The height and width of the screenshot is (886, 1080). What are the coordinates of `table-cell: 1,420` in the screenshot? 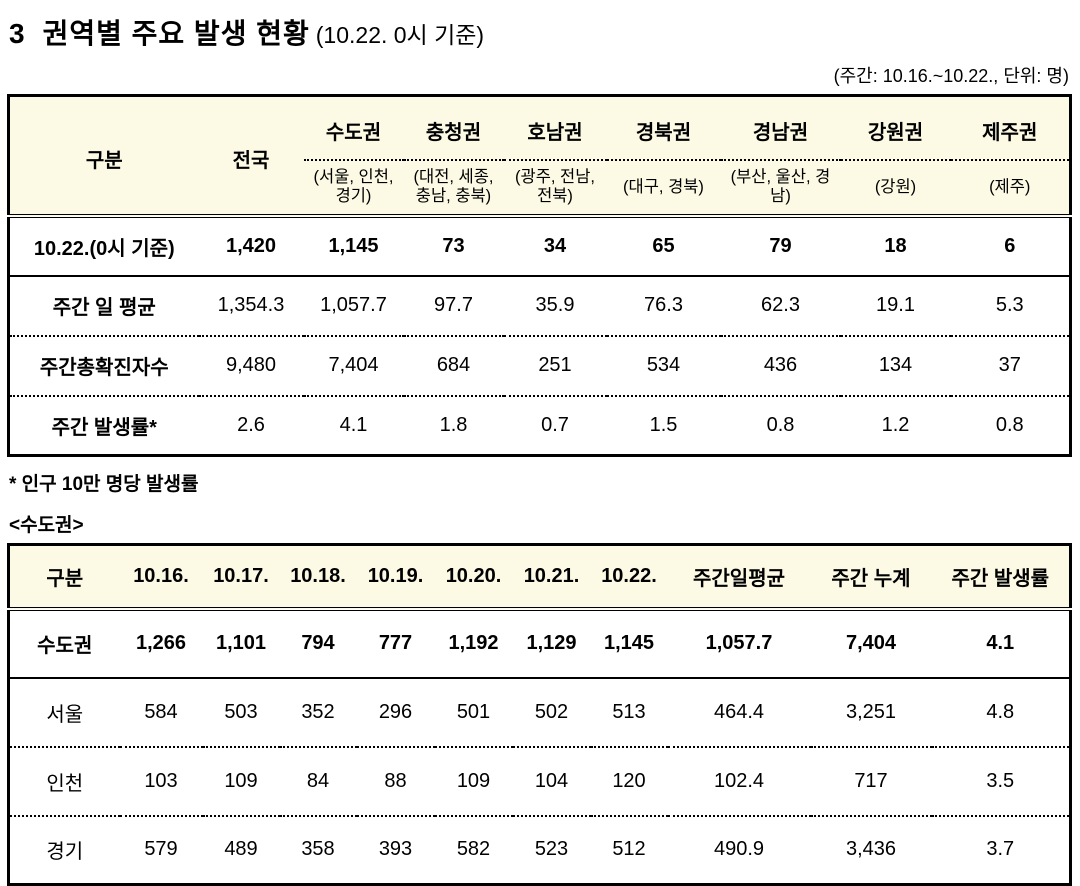 It's located at (251, 246).